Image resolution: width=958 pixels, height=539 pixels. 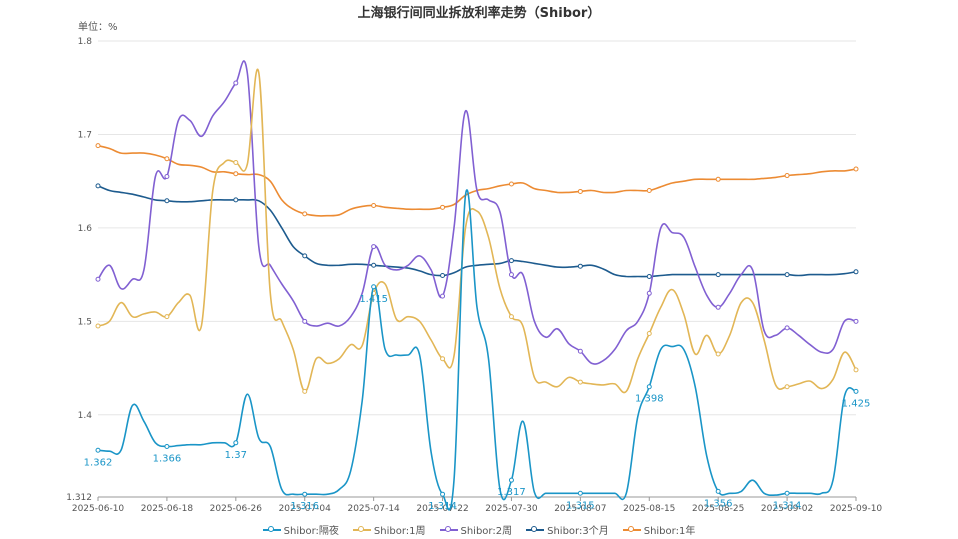 What do you see at coordinates (856, 509) in the screenshot?
I see `x-tick-label: 2025-09-10` at bounding box center [856, 509].